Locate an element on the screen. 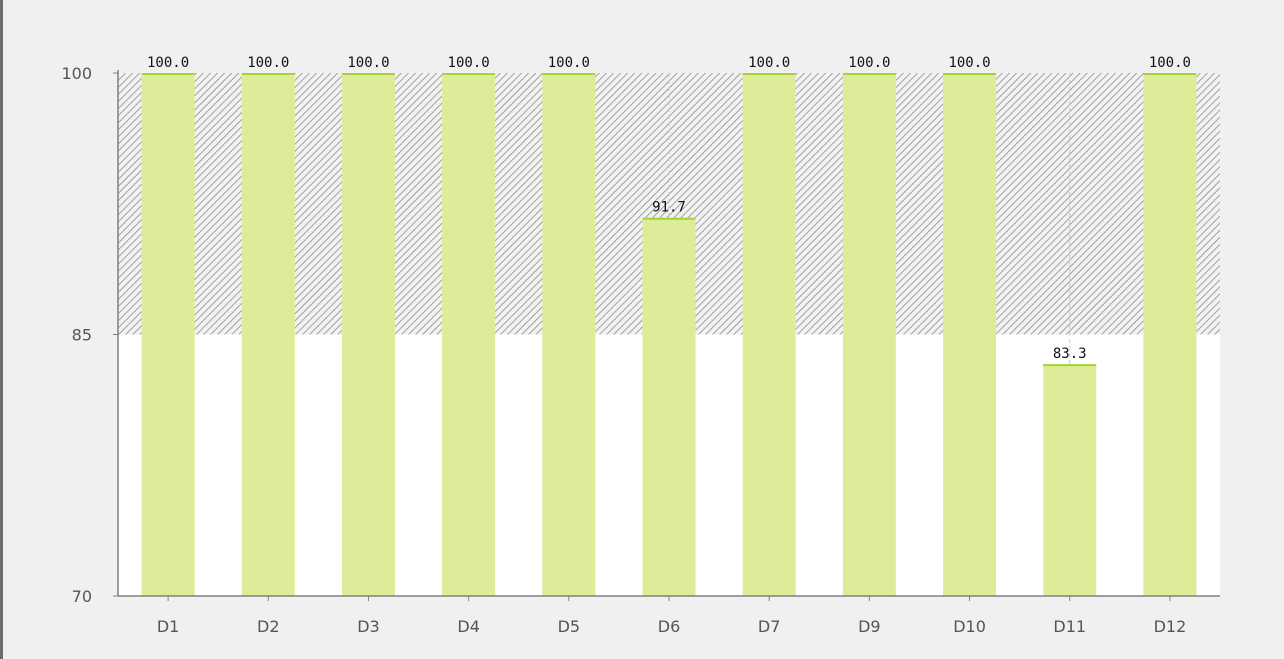 The width and height of the screenshot is (1284, 659). bar-d7 is located at coordinates (769, 334).